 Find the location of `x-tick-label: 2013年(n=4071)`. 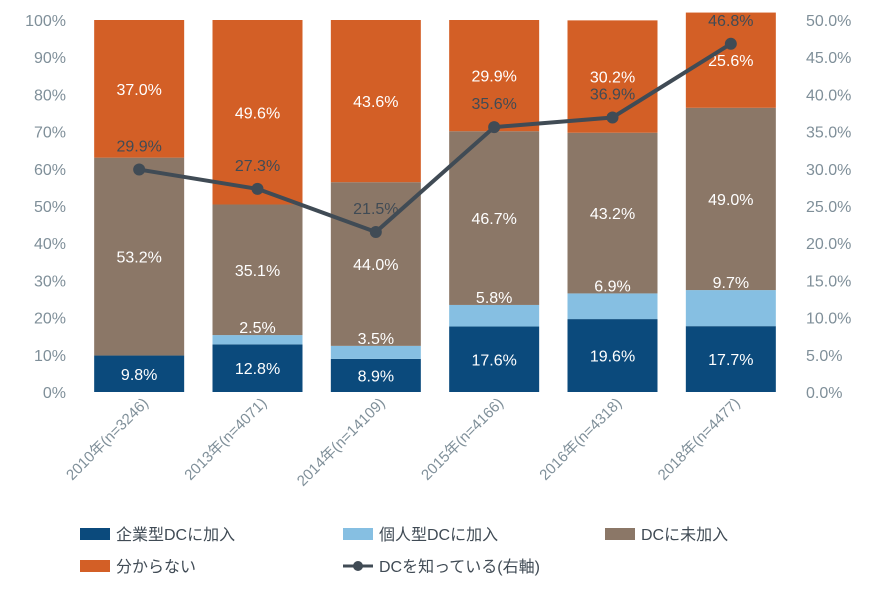

x-tick-label: 2013年(n=4071) is located at coordinates (225, 439).